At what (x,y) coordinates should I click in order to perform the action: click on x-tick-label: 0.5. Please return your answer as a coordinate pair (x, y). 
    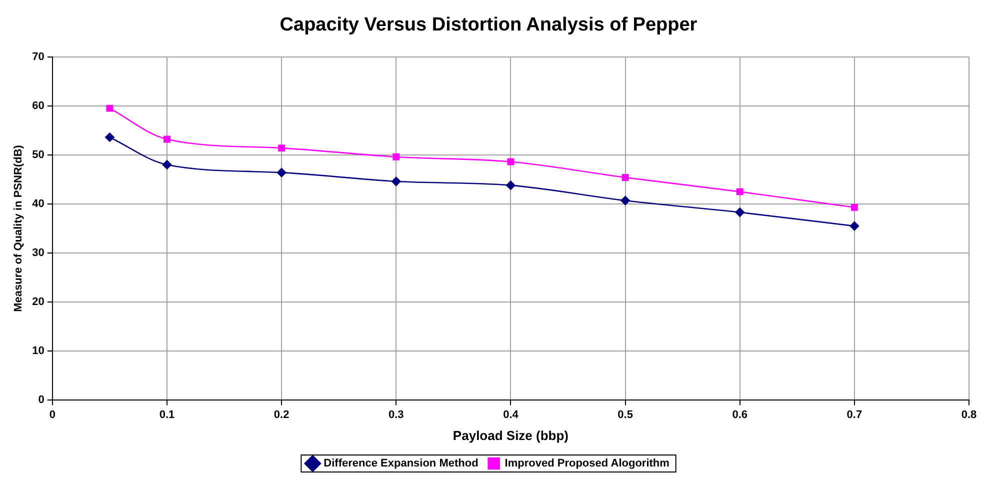
    Looking at the image, I should click on (625, 414).